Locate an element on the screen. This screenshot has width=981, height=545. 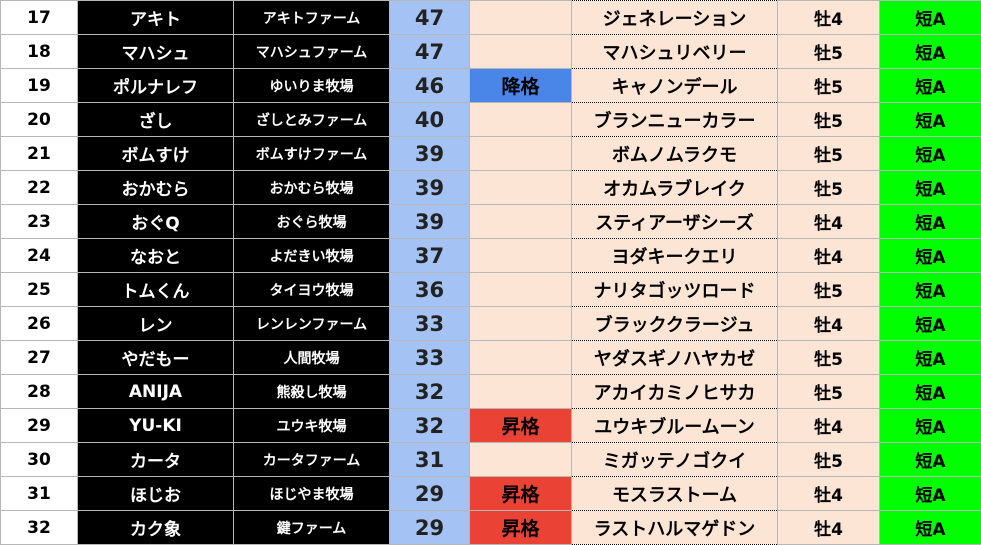
owner-name-cell: マハシュ is located at coordinates (156, 52).